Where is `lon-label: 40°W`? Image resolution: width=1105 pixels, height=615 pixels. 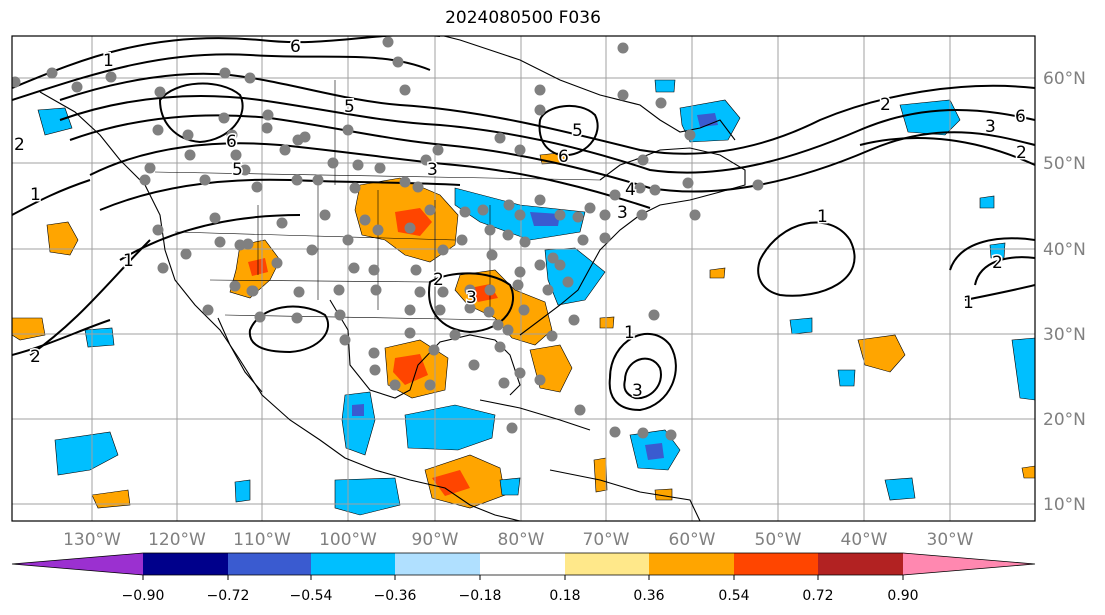
lon-label: 40°W is located at coordinates (864, 540).